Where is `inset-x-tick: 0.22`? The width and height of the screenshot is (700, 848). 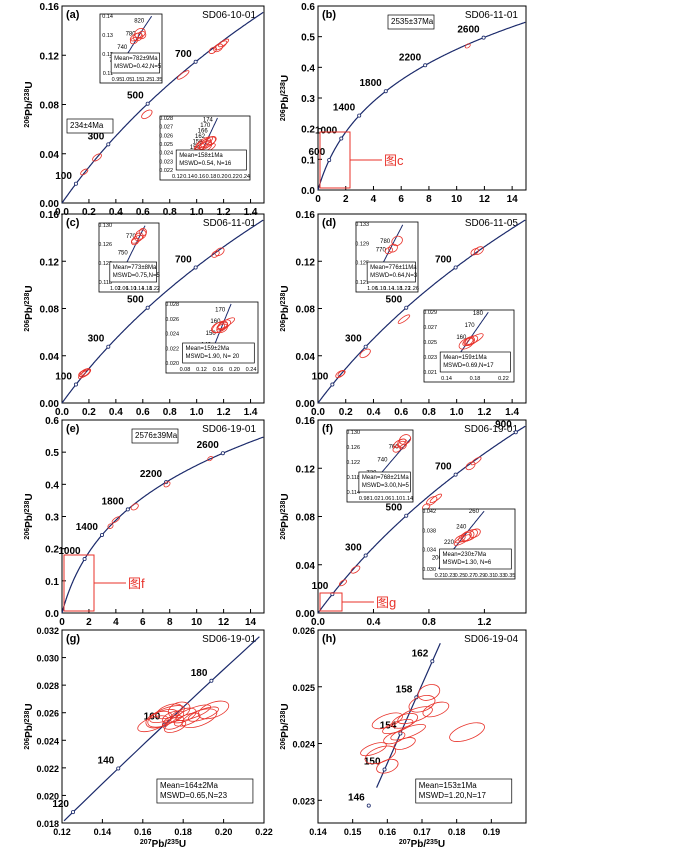 inset-x-tick: 0.22 is located at coordinates (233, 177).